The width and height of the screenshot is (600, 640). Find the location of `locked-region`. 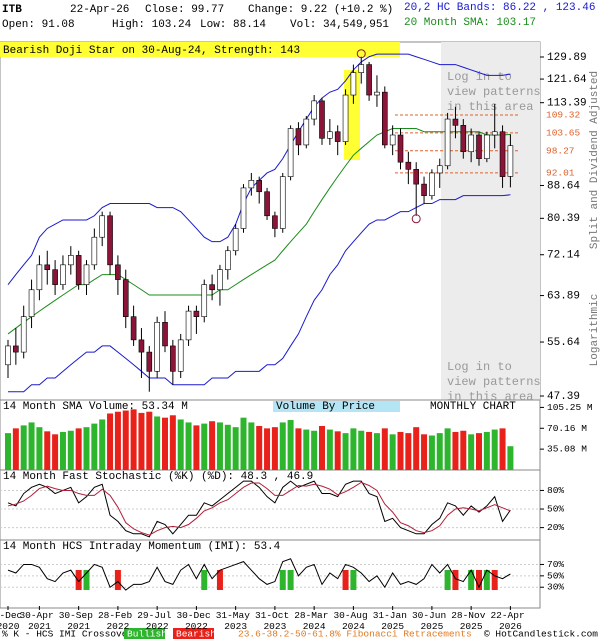

locked-region is located at coordinates (490, 221).